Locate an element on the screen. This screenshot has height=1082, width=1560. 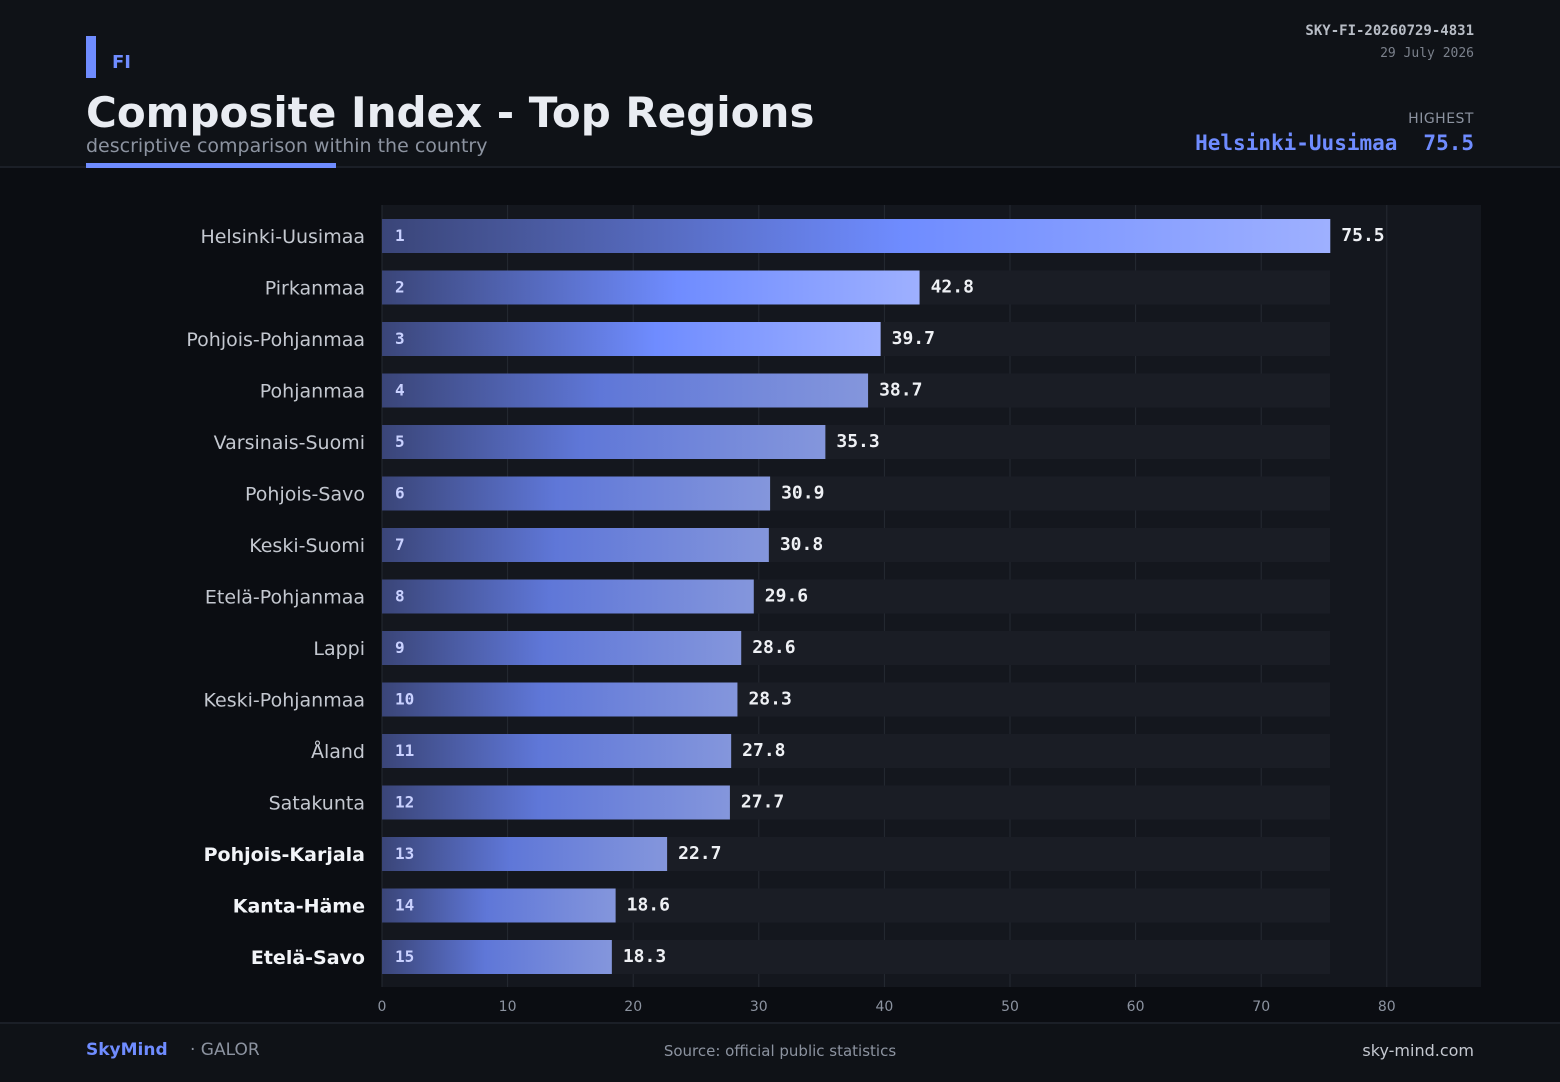
value-label: 35.3 is located at coordinates (857, 441).